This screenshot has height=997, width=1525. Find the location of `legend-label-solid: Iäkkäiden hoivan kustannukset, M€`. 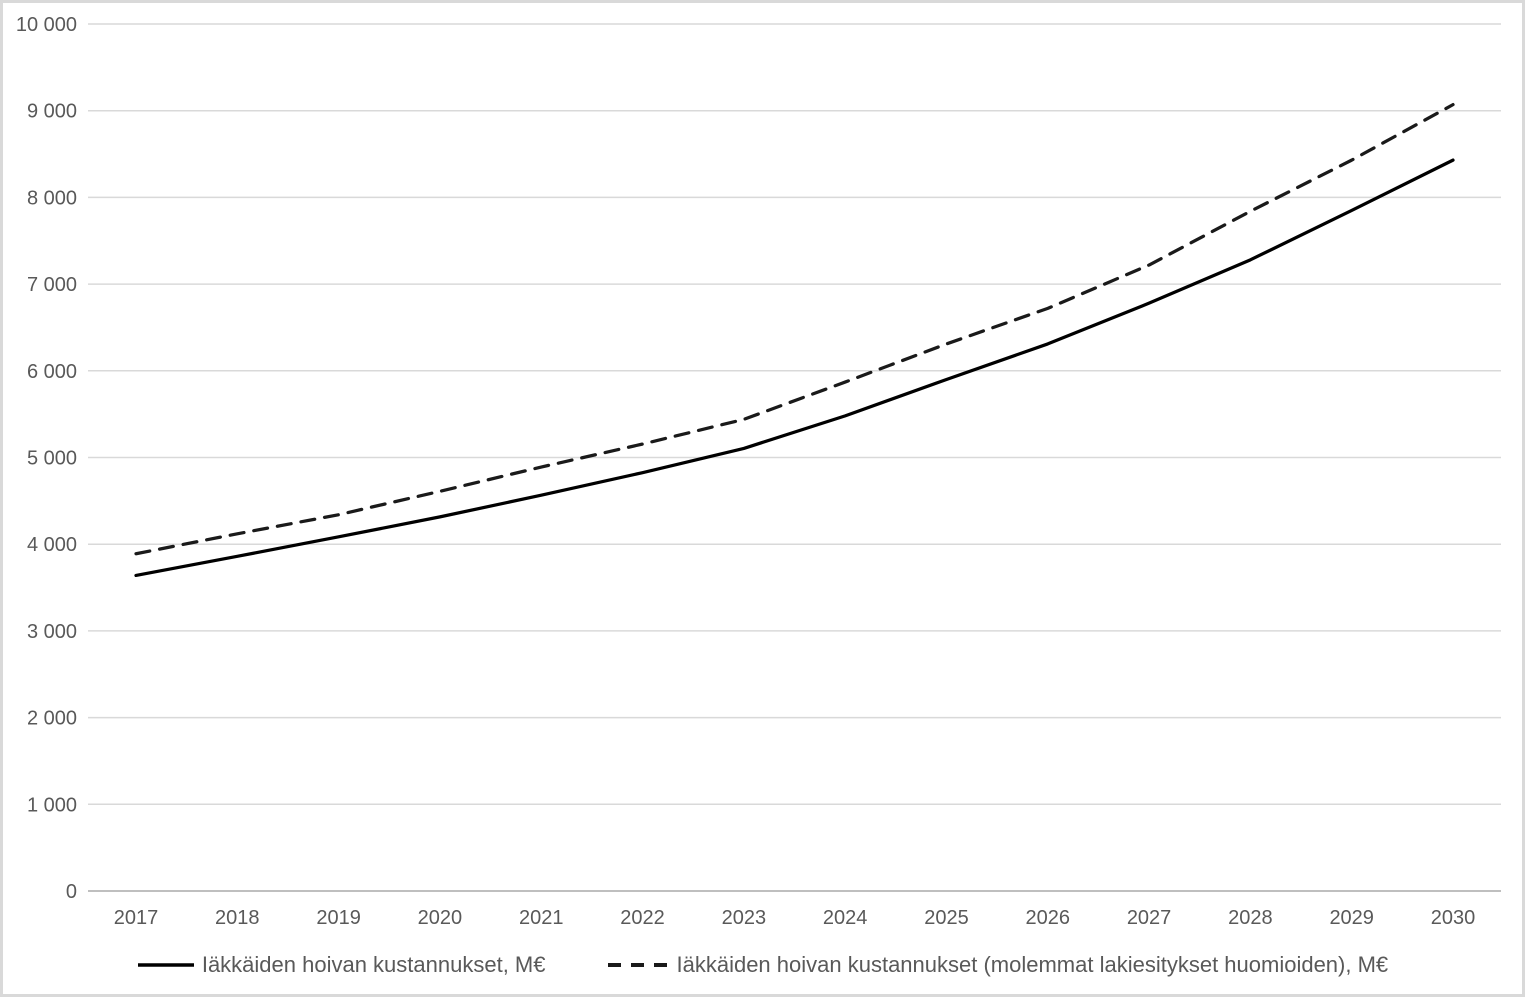

legend-label-solid: Iäkkäiden hoivan kustannukset, M€ is located at coordinates (373, 964).